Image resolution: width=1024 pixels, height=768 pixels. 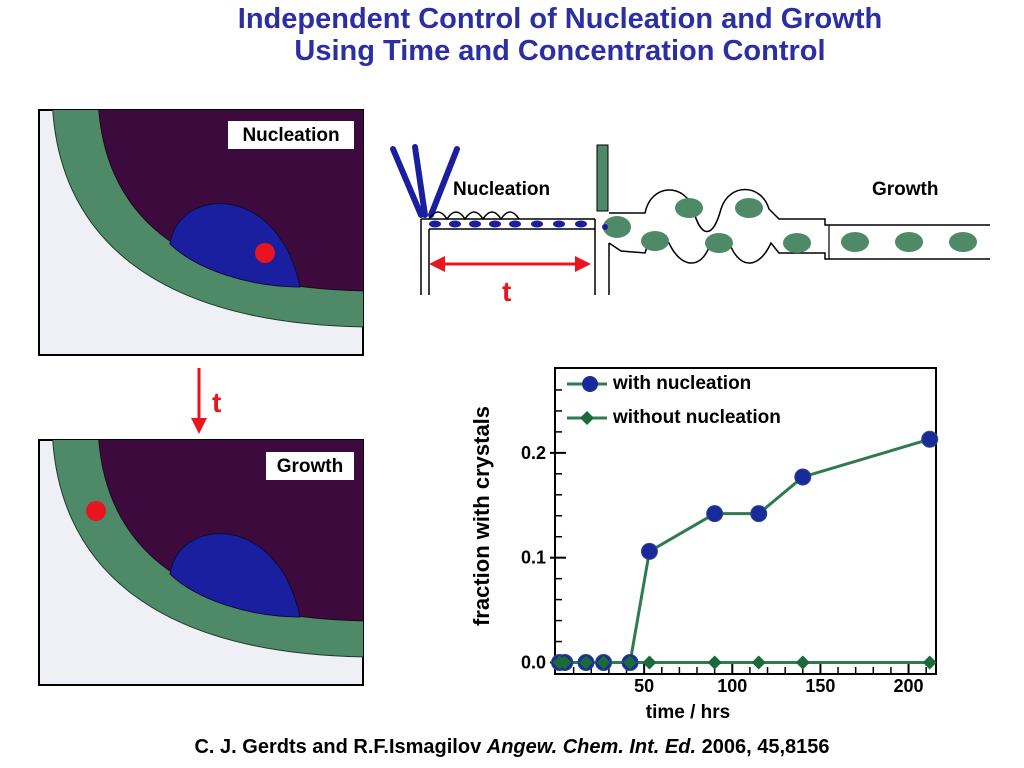 What do you see at coordinates (216, 402) in the screenshot?
I see `time-arrow-label: t` at bounding box center [216, 402].